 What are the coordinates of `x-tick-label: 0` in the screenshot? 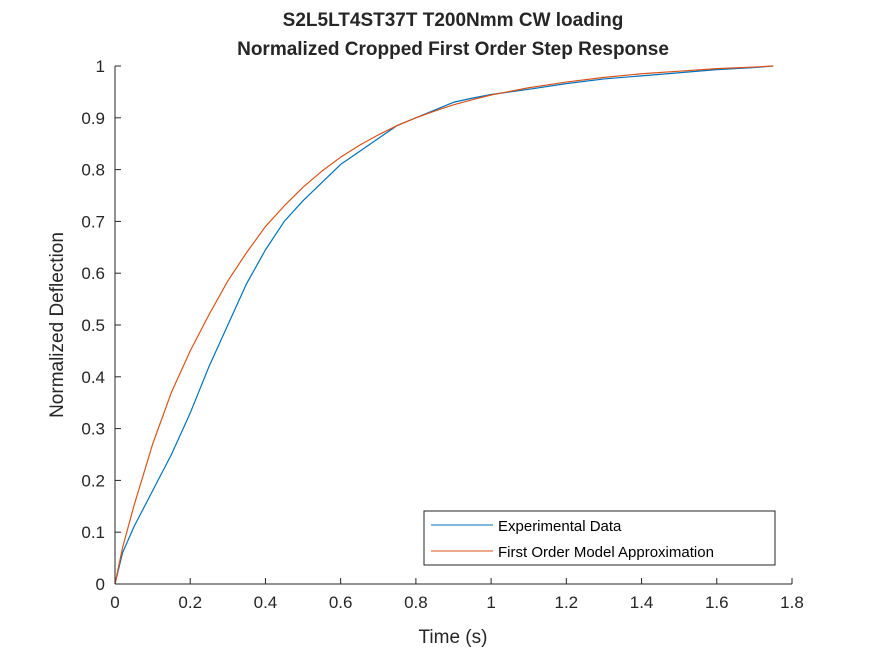 It's located at (114, 602).